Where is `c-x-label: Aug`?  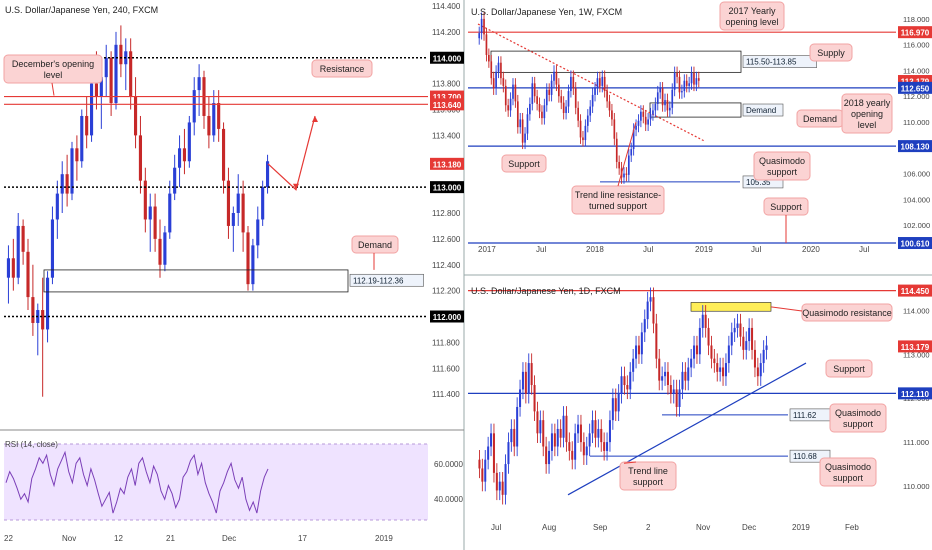
c-x-label: Aug is located at coordinates (549, 527).